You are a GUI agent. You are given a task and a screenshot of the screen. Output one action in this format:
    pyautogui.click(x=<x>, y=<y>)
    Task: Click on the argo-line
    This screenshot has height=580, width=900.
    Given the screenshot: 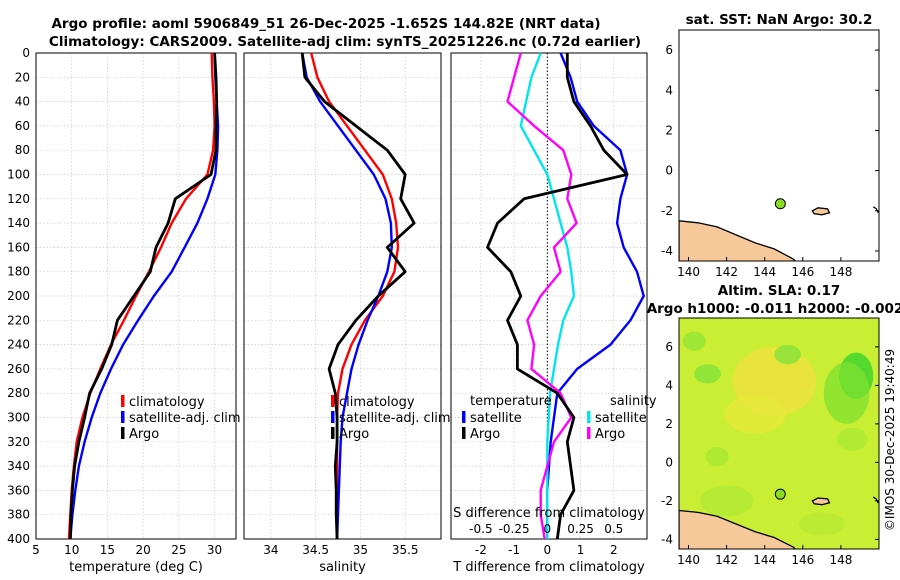 What is the action you would take?
    pyautogui.click(x=358, y=296)
    